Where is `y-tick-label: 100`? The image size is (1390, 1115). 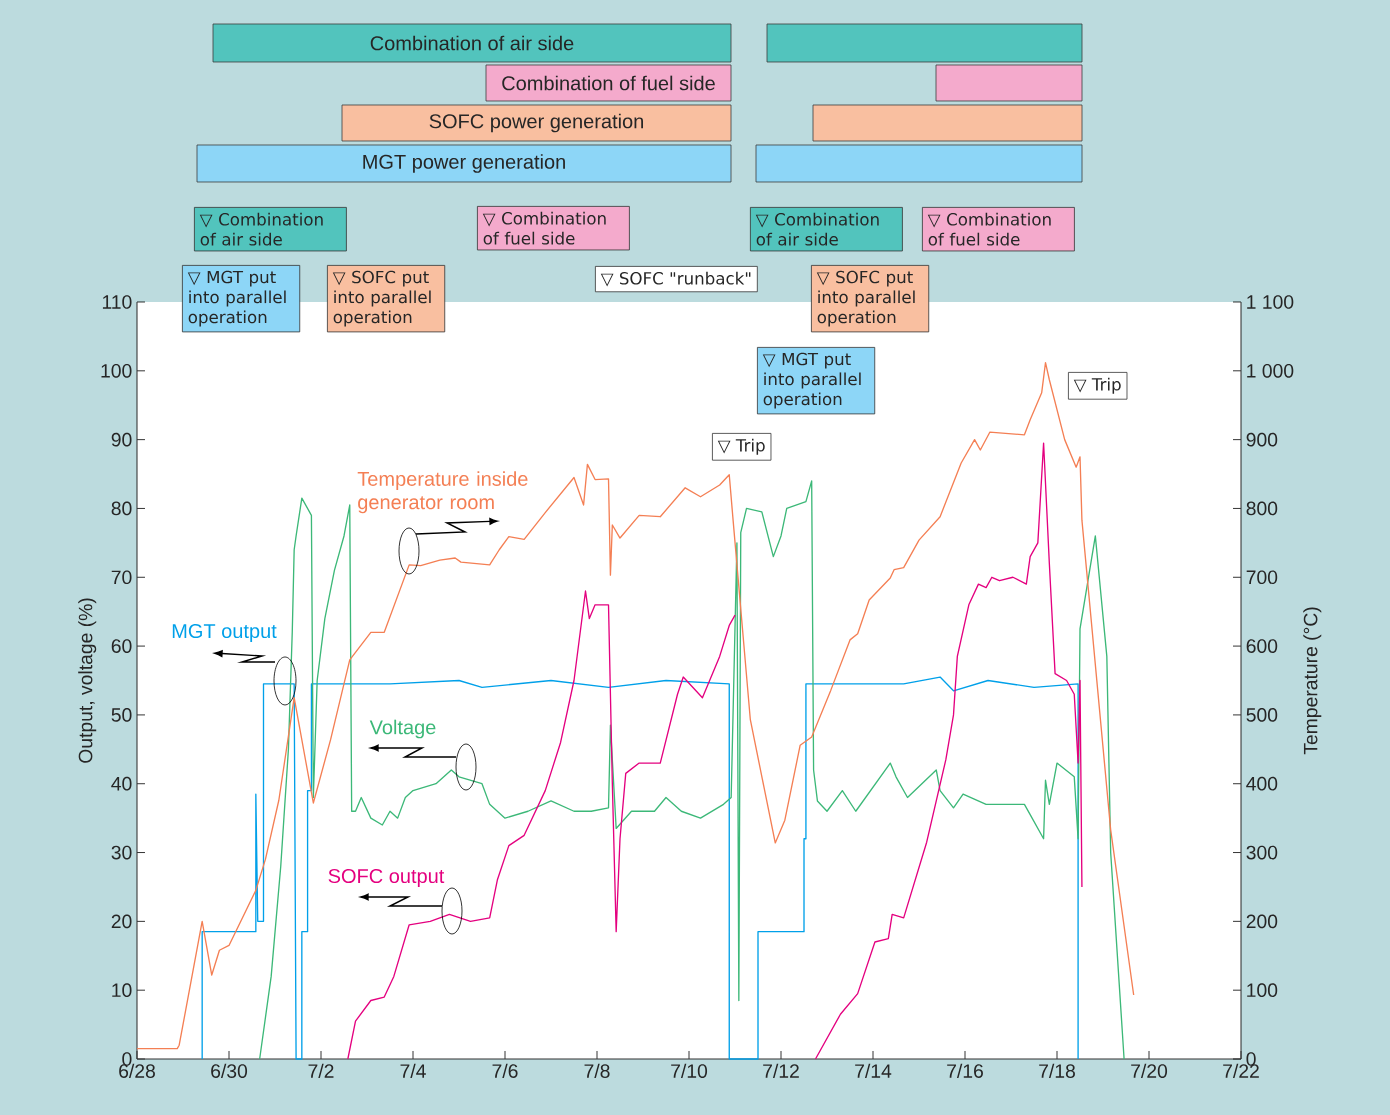 y-tick-label: 100 is located at coordinates (116, 370).